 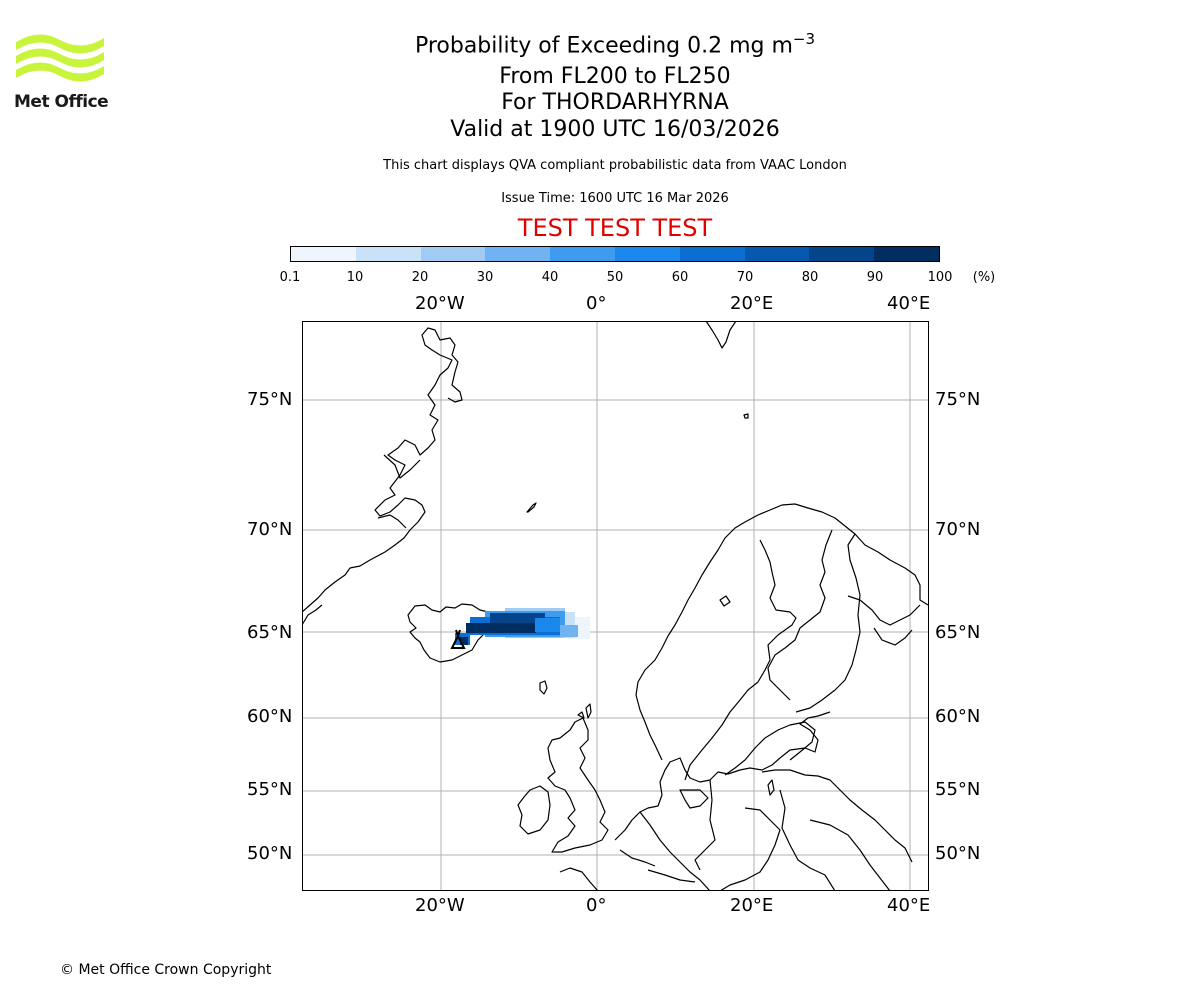 What do you see at coordinates (579, 879) in the screenshot?
I see `europe-coast` at bounding box center [579, 879].